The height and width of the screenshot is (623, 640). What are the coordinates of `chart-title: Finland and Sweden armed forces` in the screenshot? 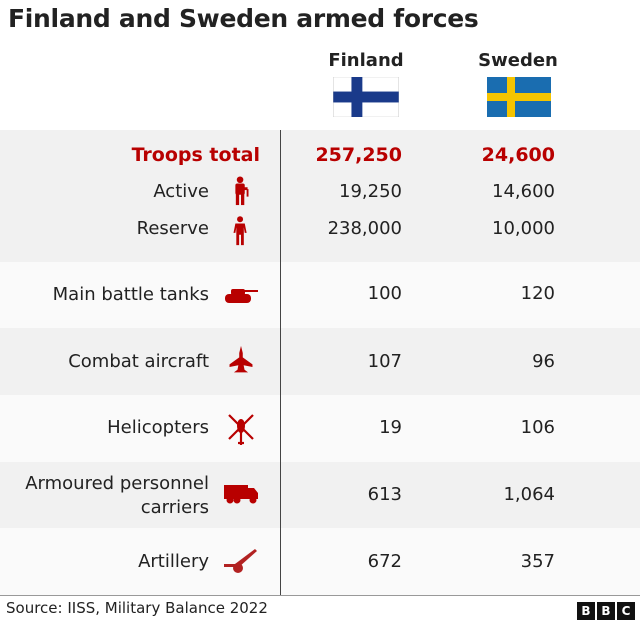 It's located at (243, 18).